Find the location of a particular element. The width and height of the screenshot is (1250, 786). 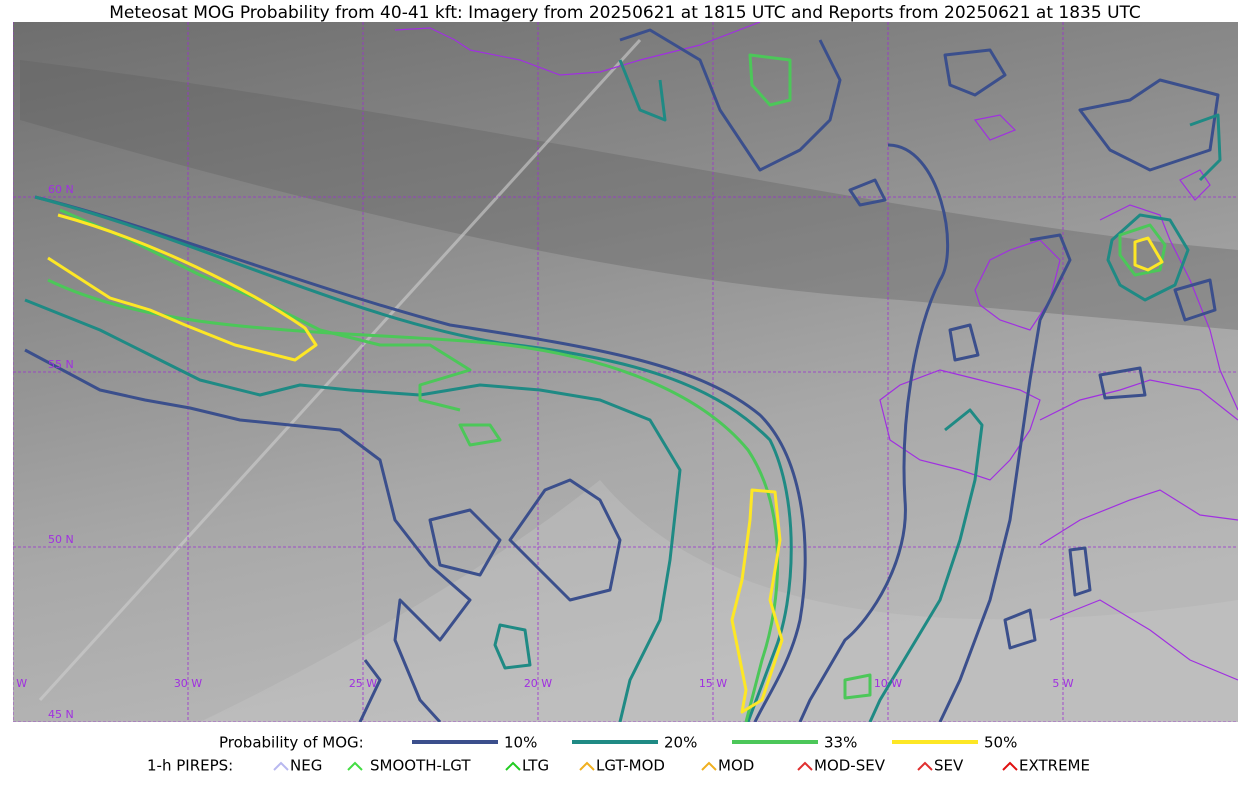

legend-label: 20% is located at coordinates (680, 743).